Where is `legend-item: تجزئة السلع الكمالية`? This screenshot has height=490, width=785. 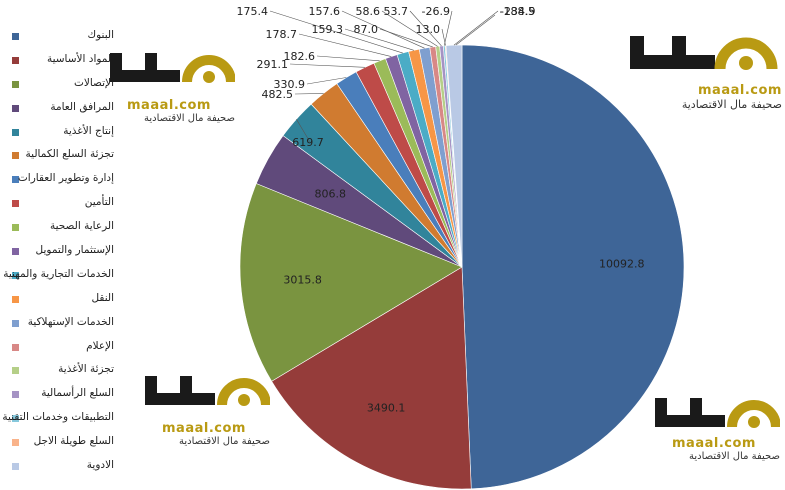 legend-item: تجزئة السلع الكمالية is located at coordinates (73, 160).